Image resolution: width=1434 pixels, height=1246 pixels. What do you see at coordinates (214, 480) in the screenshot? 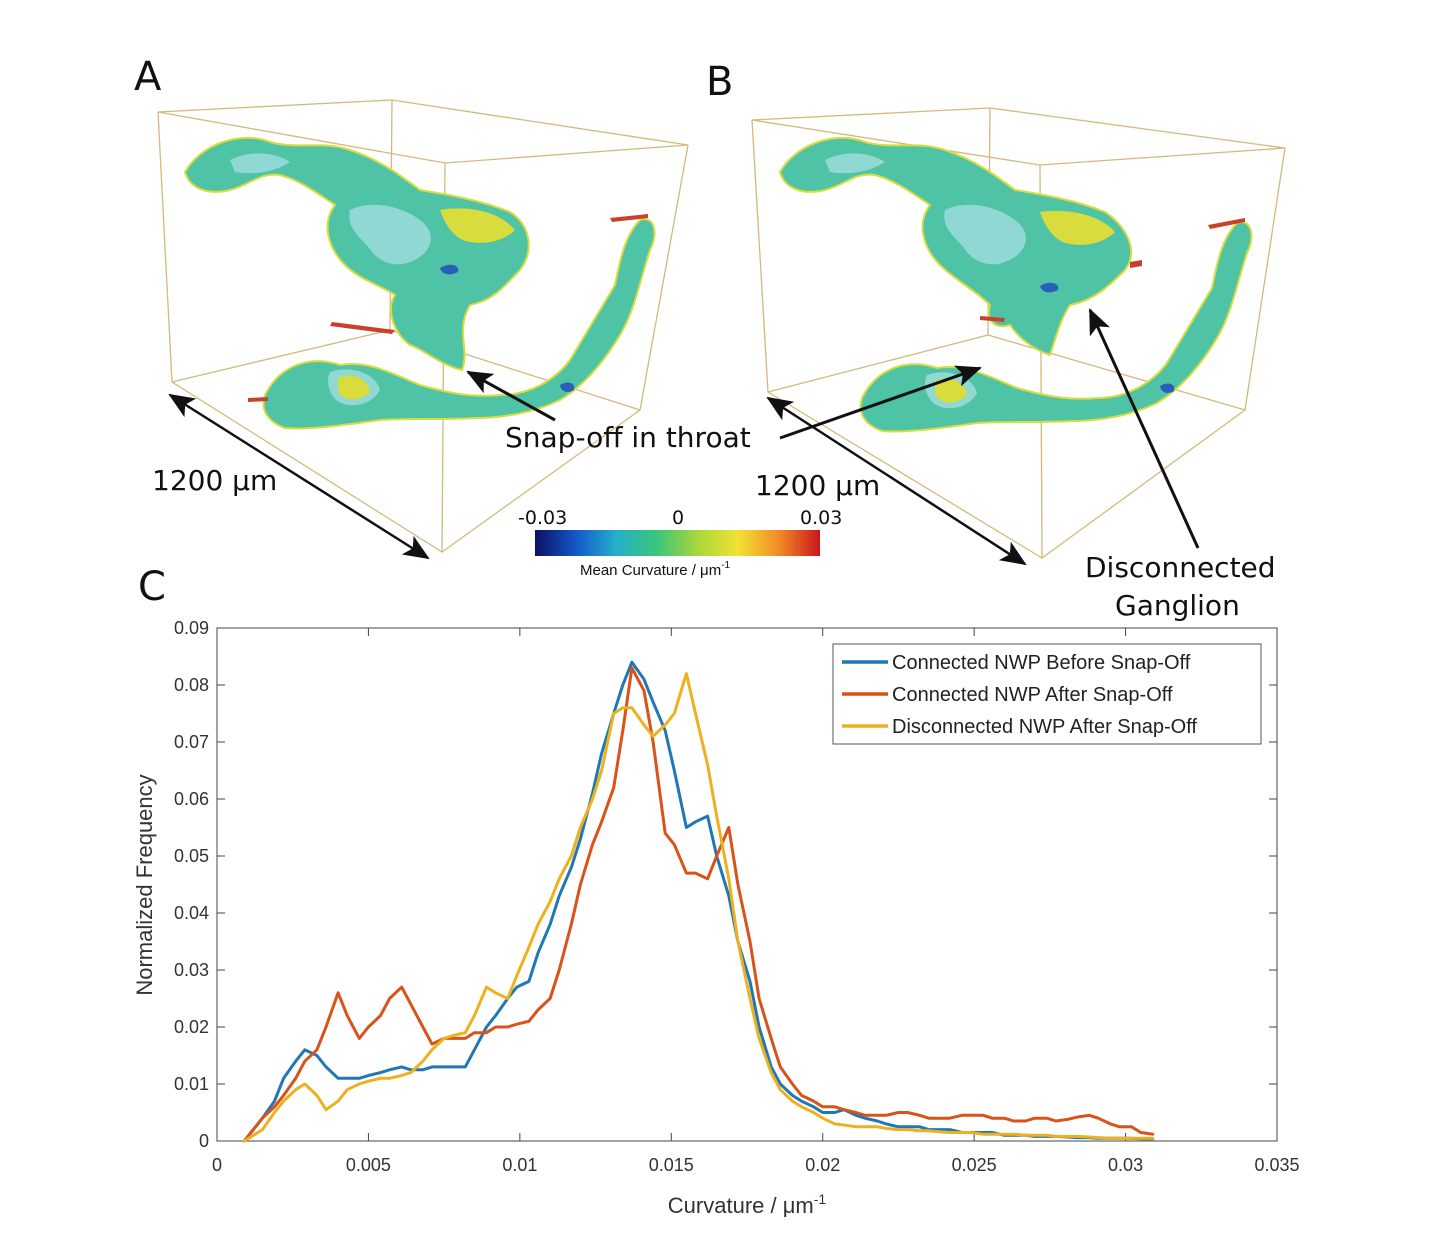
I see `scale-label-a: 1200 μm` at bounding box center [214, 480].